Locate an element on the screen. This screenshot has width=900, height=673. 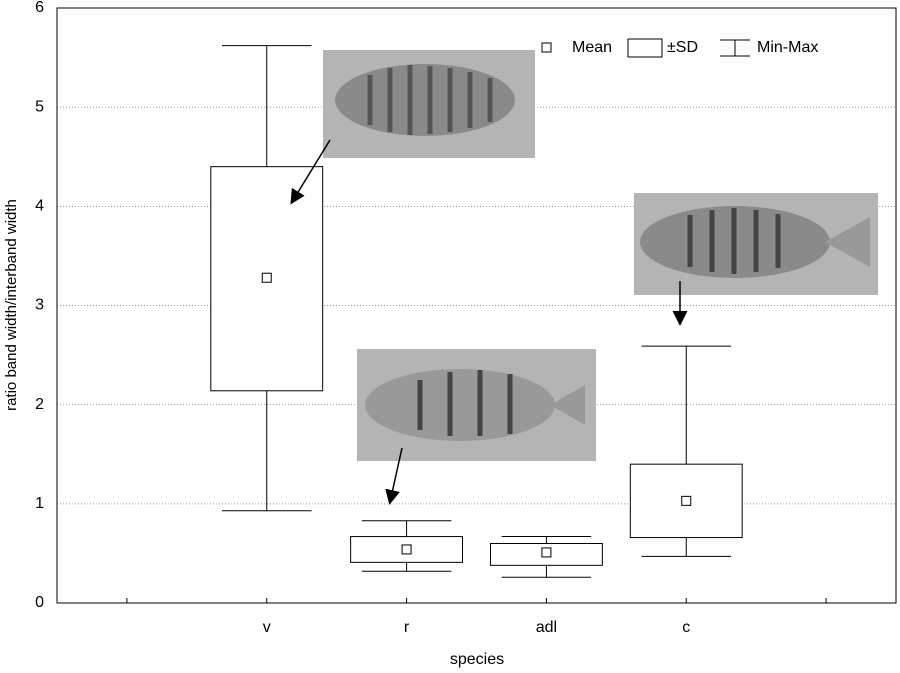
x-axis-label: species is located at coordinates (477, 659).